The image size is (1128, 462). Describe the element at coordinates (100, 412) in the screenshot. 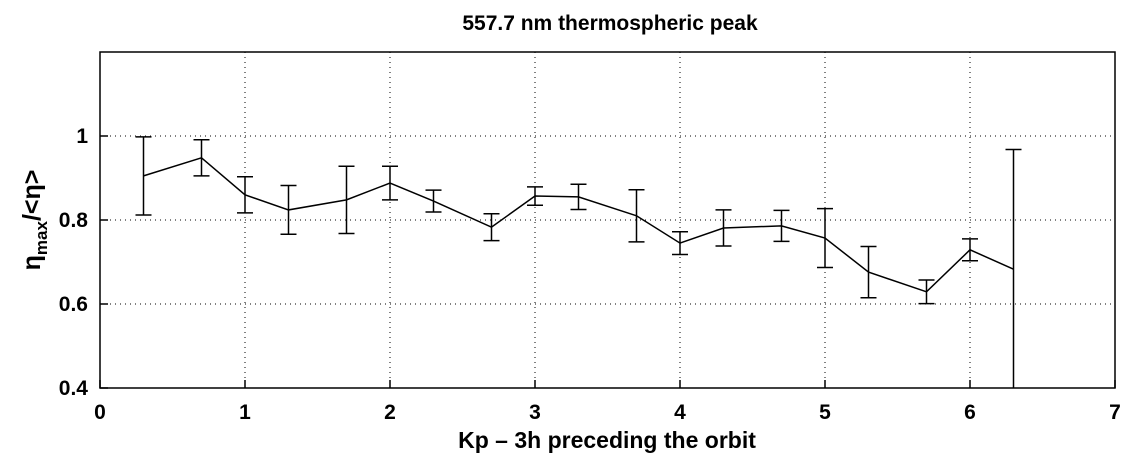

I see `x-tick-label: 0` at that location.